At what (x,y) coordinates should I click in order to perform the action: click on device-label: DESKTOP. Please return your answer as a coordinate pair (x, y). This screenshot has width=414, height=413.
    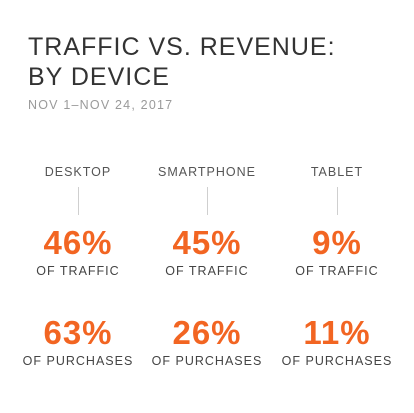
    Looking at the image, I should click on (78, 172).